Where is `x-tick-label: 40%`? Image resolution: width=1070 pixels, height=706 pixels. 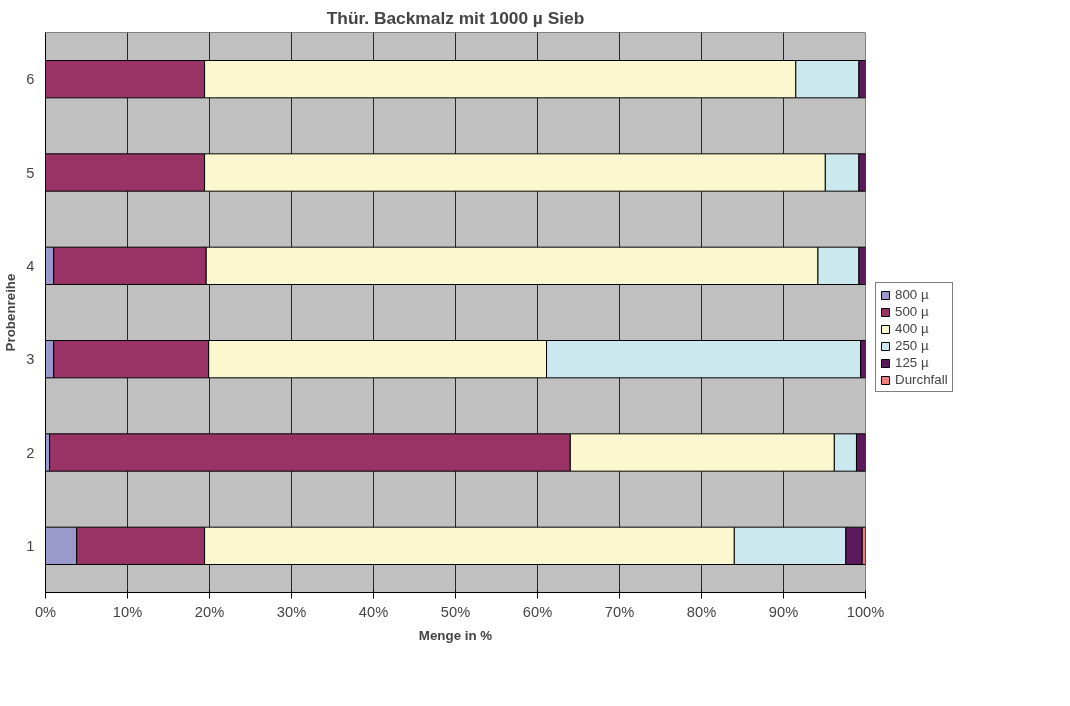 x-tick-label: 40% is located at coordinates (373, 611).